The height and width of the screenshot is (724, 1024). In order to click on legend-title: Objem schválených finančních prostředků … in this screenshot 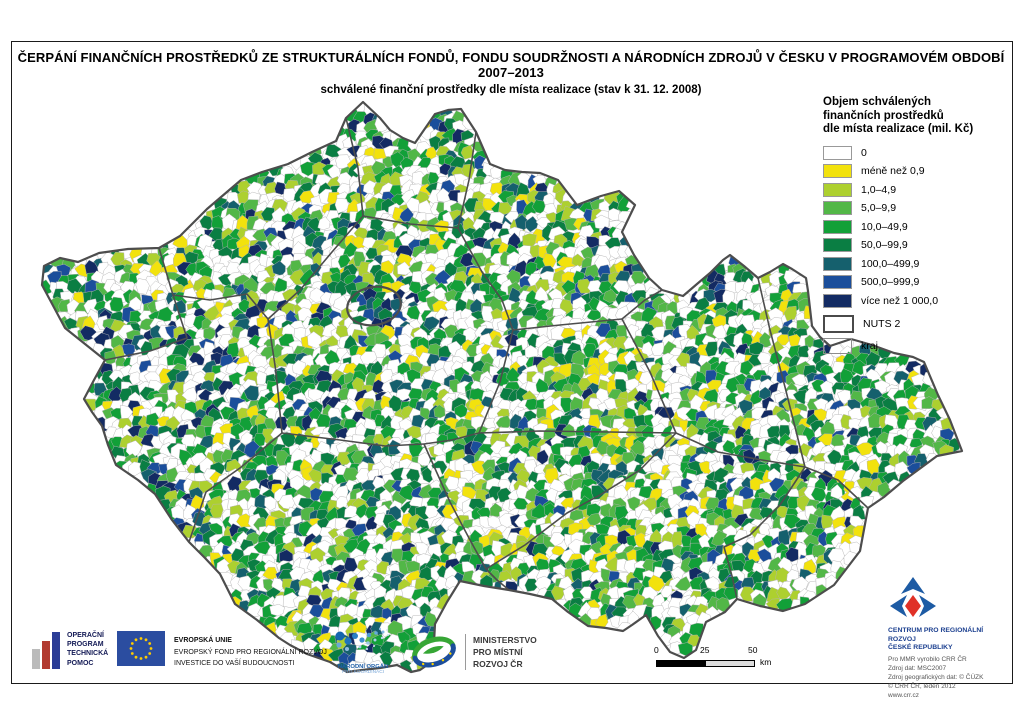, I will do `click(898, 115)`.